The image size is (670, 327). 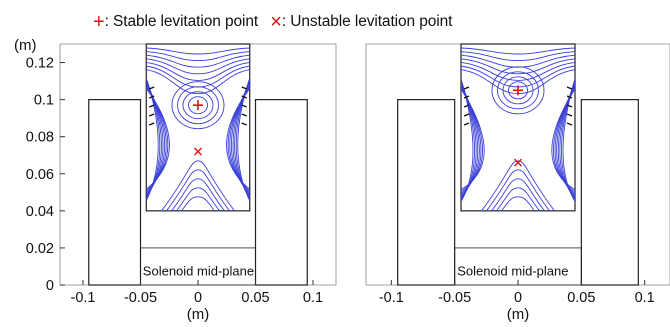 What do you see at coordinates (518, 129) in the screenshot?
I see `field-lines` at bounding box center [518, 129].